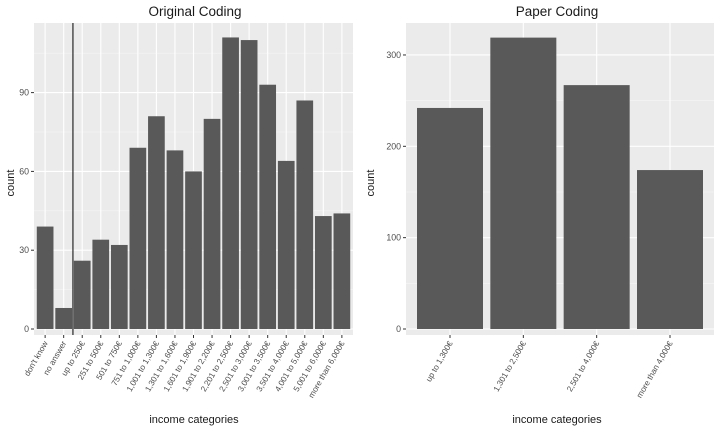 The height and width of the screenshot is (432, 720). Describe the element at coordinates (371, 183) in the screenshot. I see `y-axis-label-paper: count` at that location.